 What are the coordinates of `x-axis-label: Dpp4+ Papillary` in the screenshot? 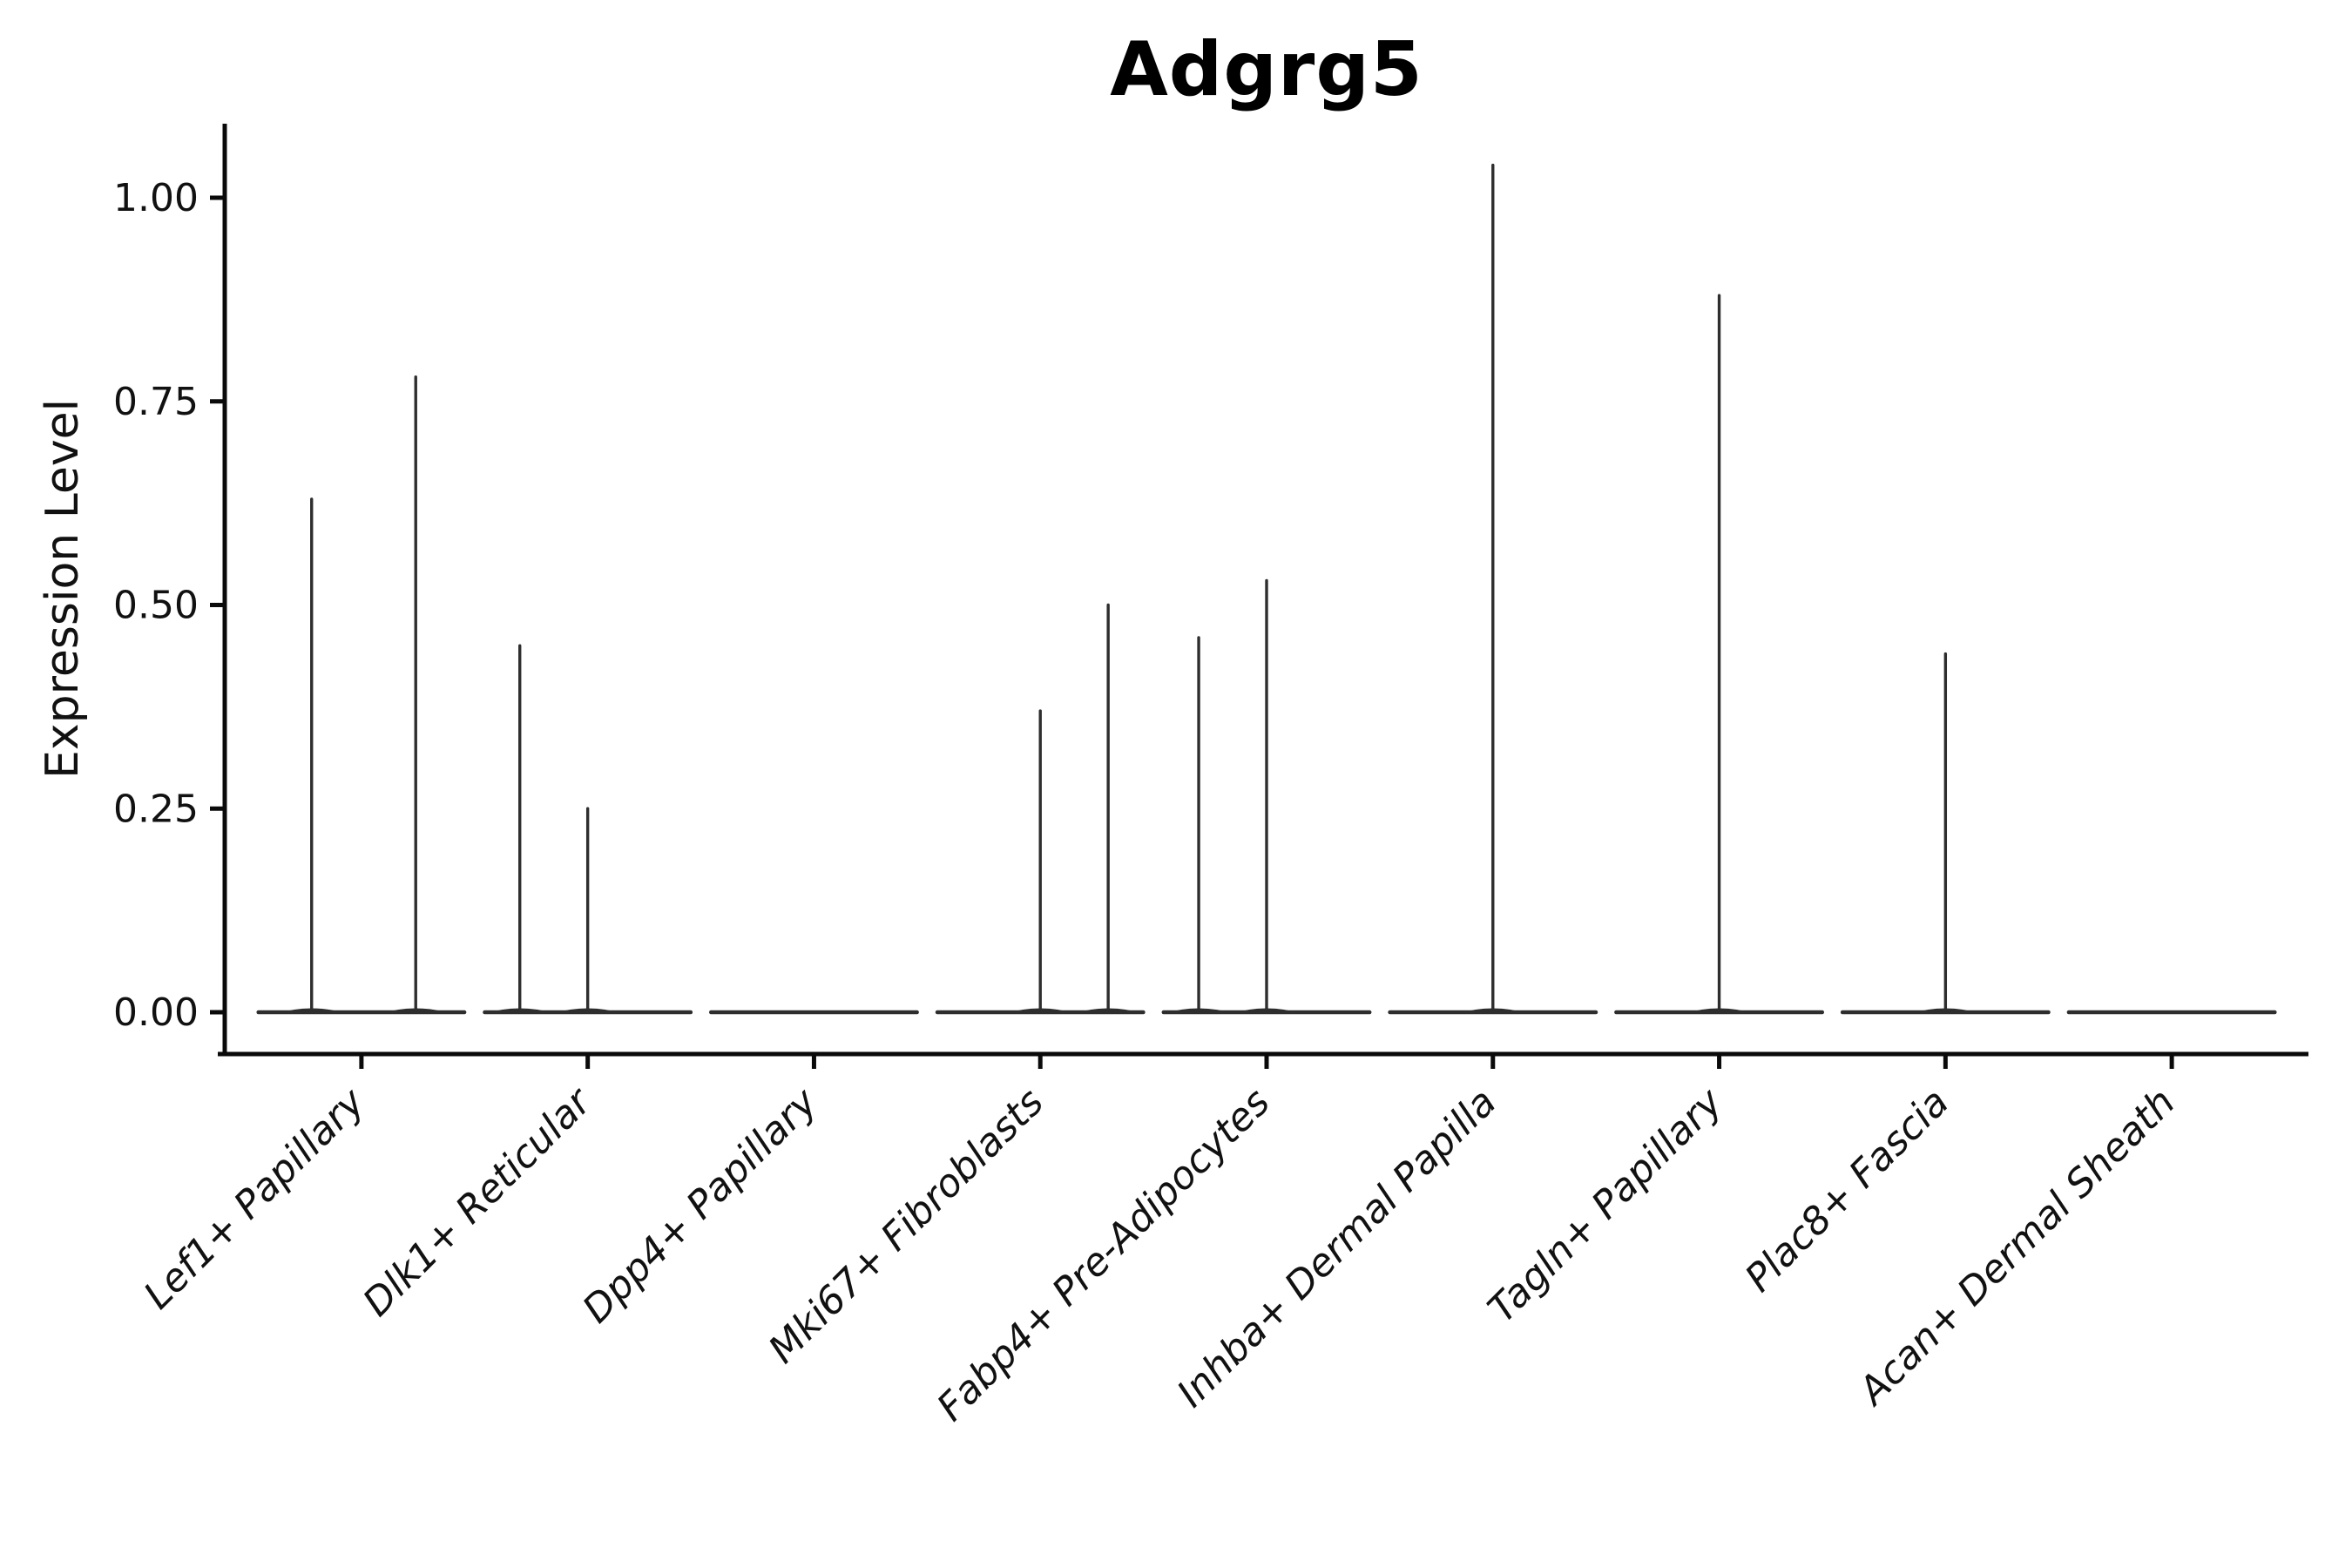 It's located at (700, 1205).